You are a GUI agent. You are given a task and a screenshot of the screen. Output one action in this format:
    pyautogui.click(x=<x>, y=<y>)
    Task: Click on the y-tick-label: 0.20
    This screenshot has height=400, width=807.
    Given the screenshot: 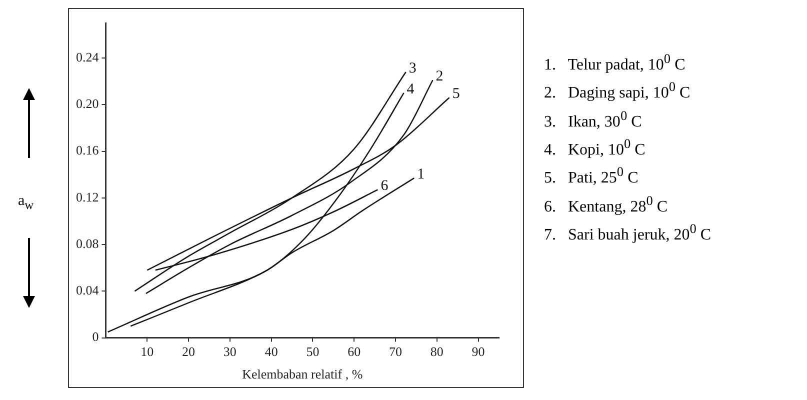 What is the action you would take?
    pyautogui.click(x=87, y=104)
    